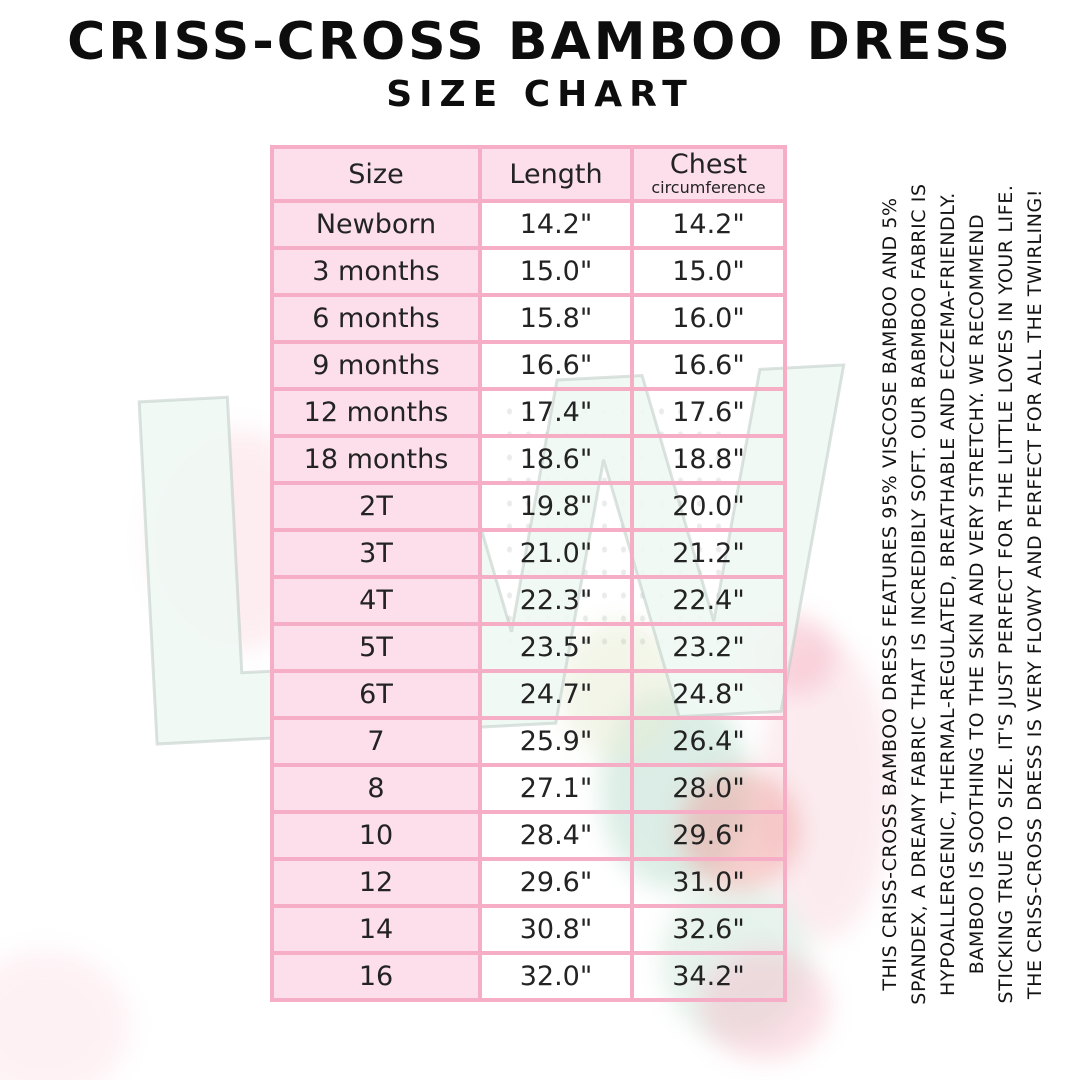 The width and height of the screenshot is (1080, 1080). I want to click on table-row: Newborn 14.2" 14.2", so click(528, 224).